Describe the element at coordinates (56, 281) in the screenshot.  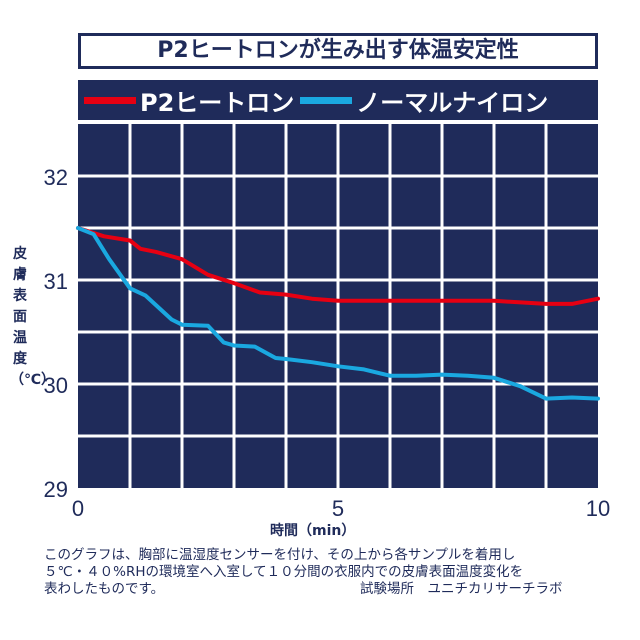
I see `y-tick-label: 31` at that location.